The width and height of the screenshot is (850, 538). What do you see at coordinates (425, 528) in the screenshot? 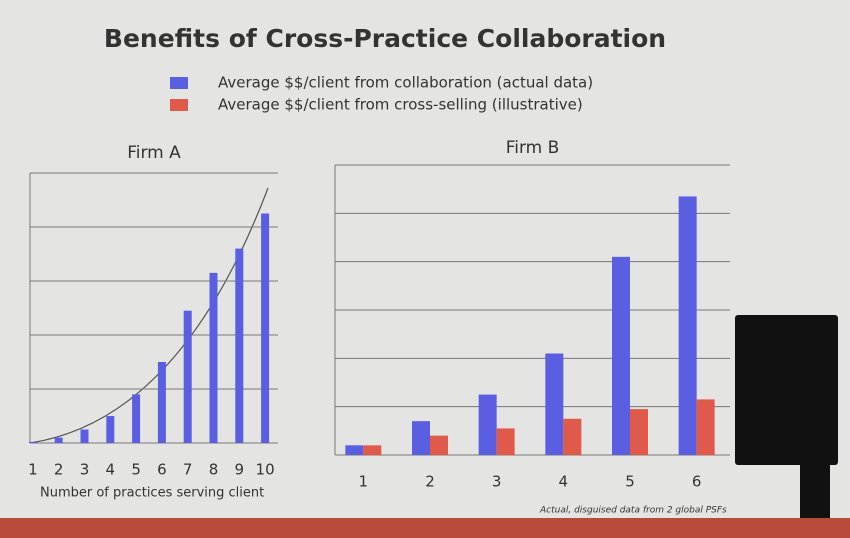
I see `footer-band` at bounding box center [425, 528].